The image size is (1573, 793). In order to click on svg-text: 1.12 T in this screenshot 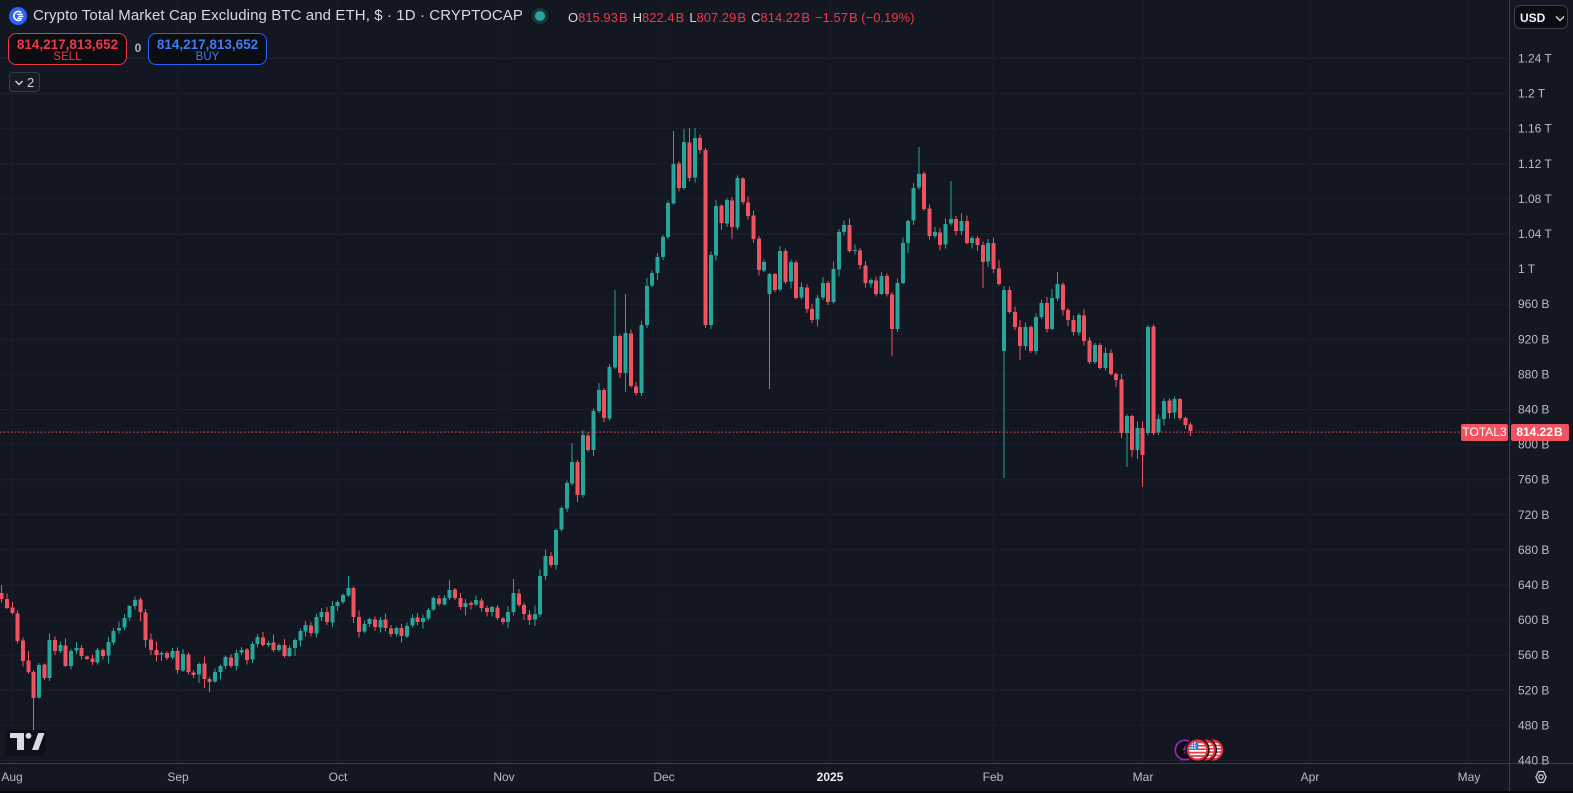, I will do `click(1535, 164)`.